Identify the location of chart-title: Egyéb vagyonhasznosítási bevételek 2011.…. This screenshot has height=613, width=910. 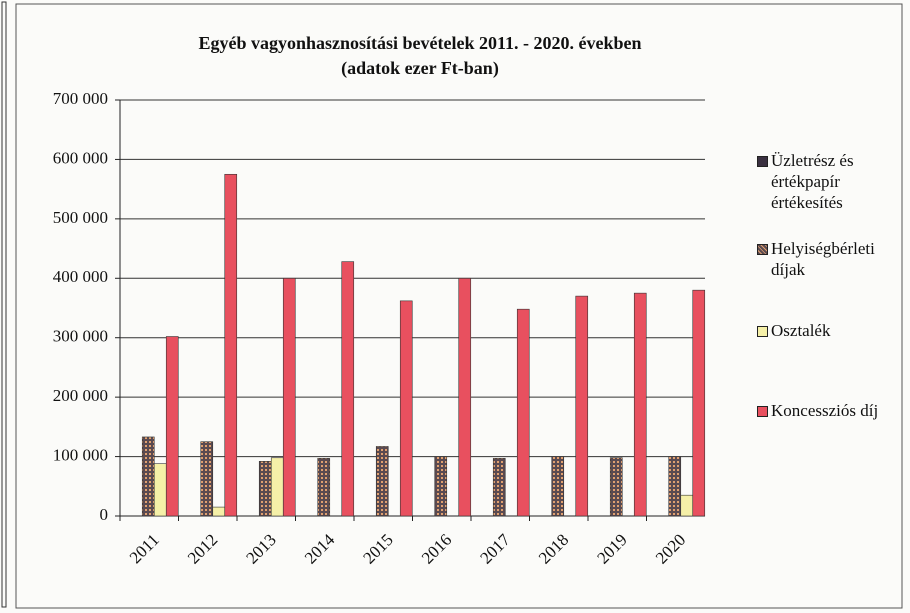
(419, 43).